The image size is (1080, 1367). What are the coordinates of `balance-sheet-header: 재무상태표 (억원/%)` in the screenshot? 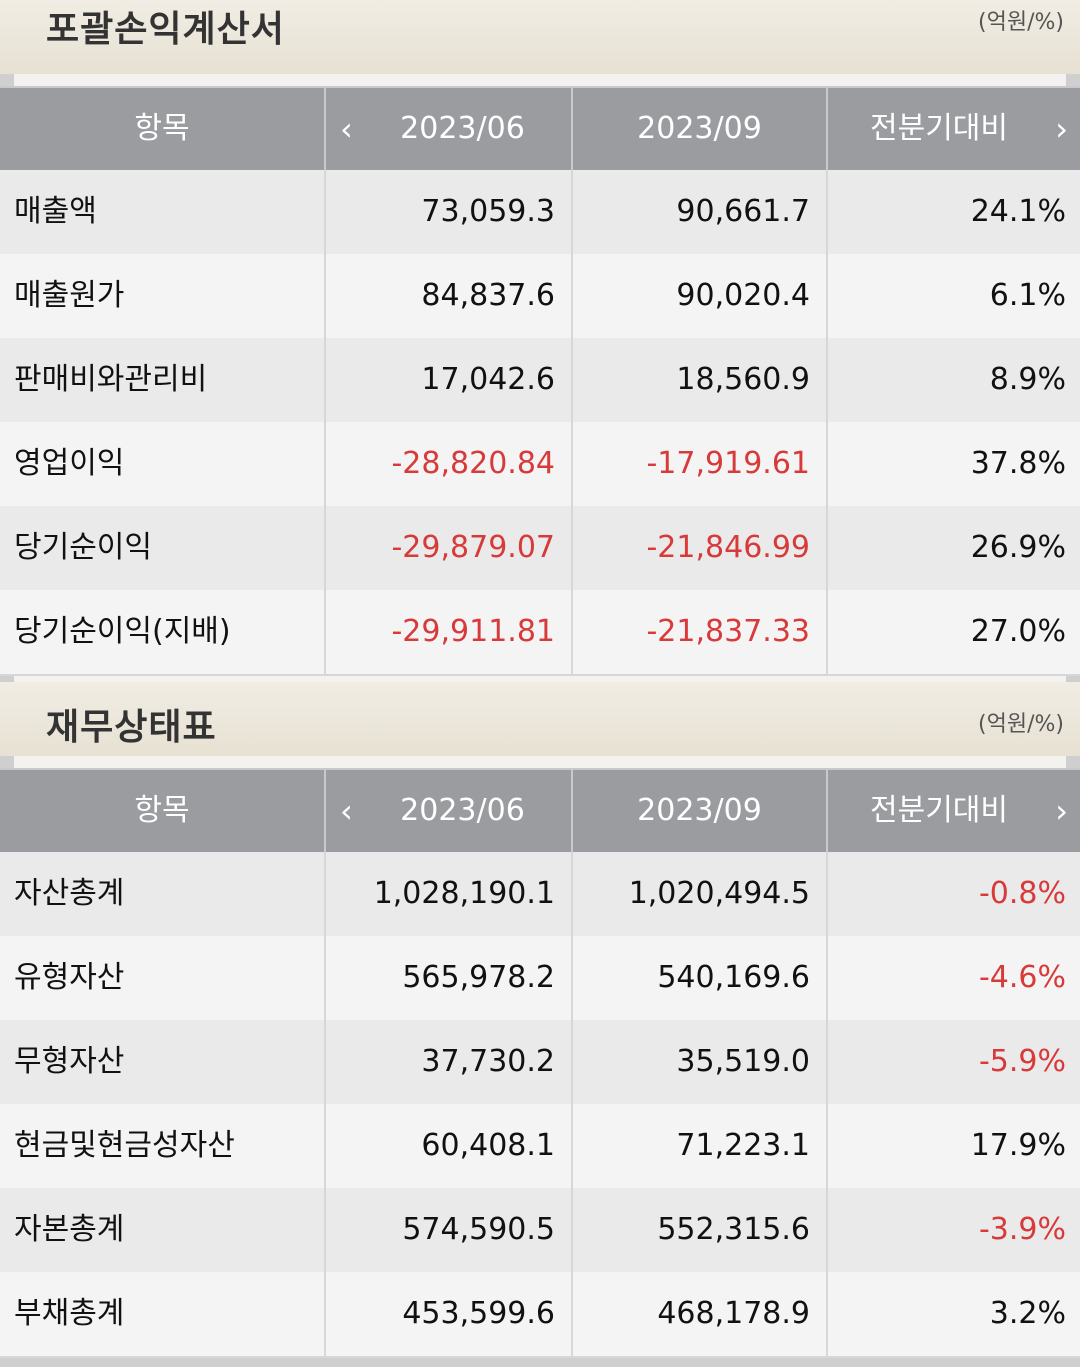 It's located at (540, 719).